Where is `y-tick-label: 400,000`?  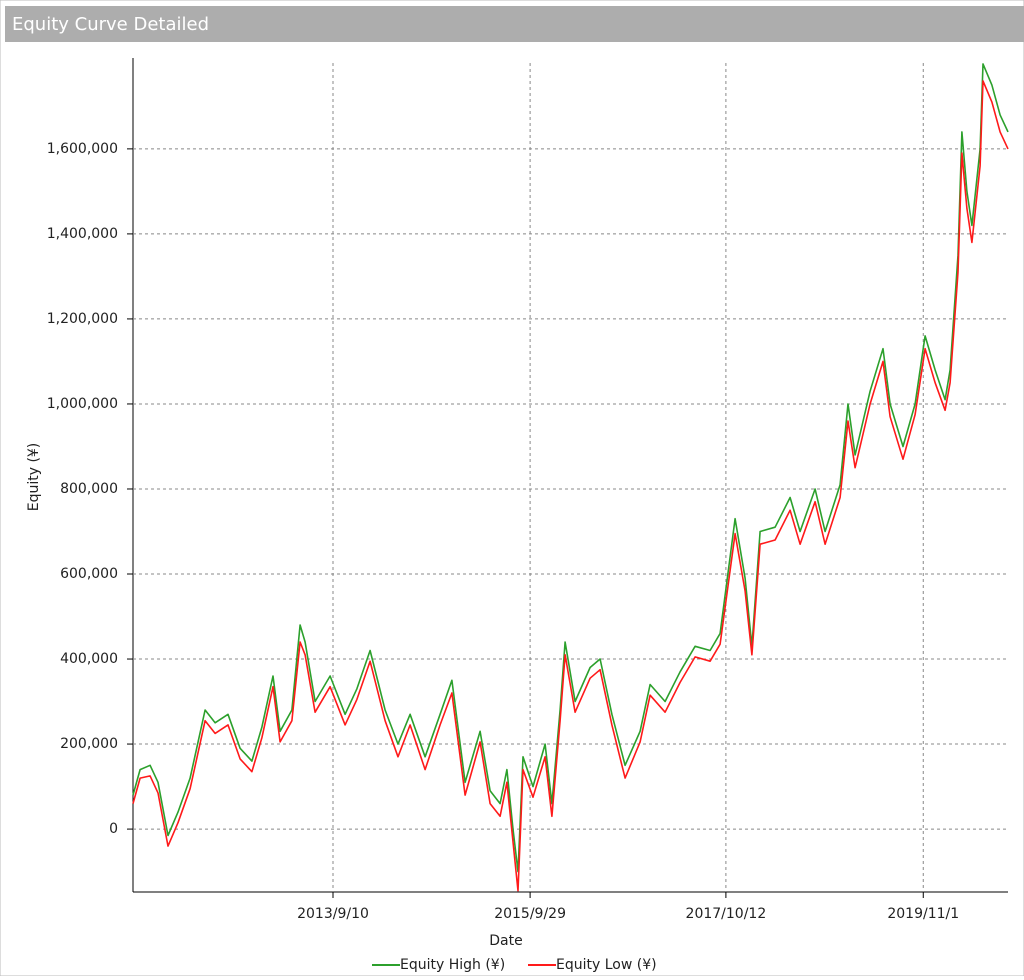
y-tick-label: 400,000 is located at coordinates (89, 659).